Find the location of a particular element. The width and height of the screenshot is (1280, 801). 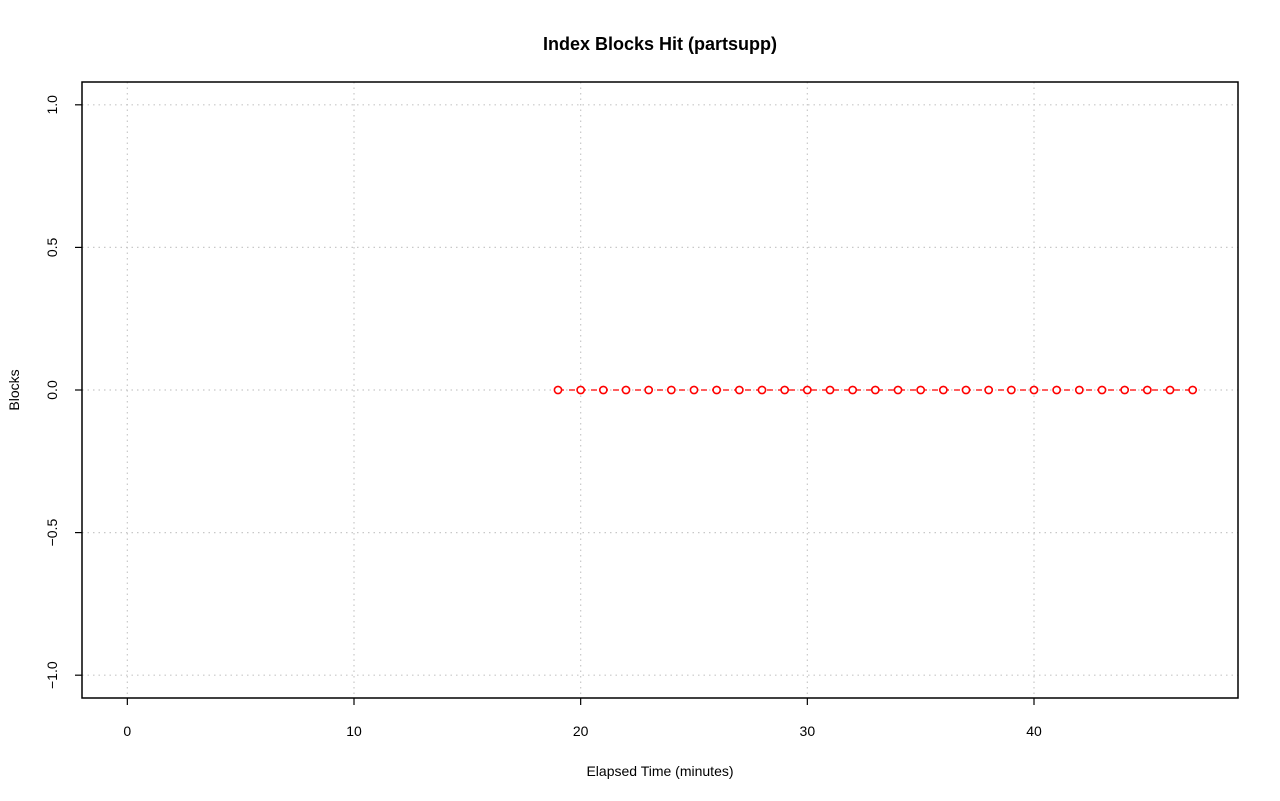

x-tick-label-0: 0 is located at coordinates (127, 731).